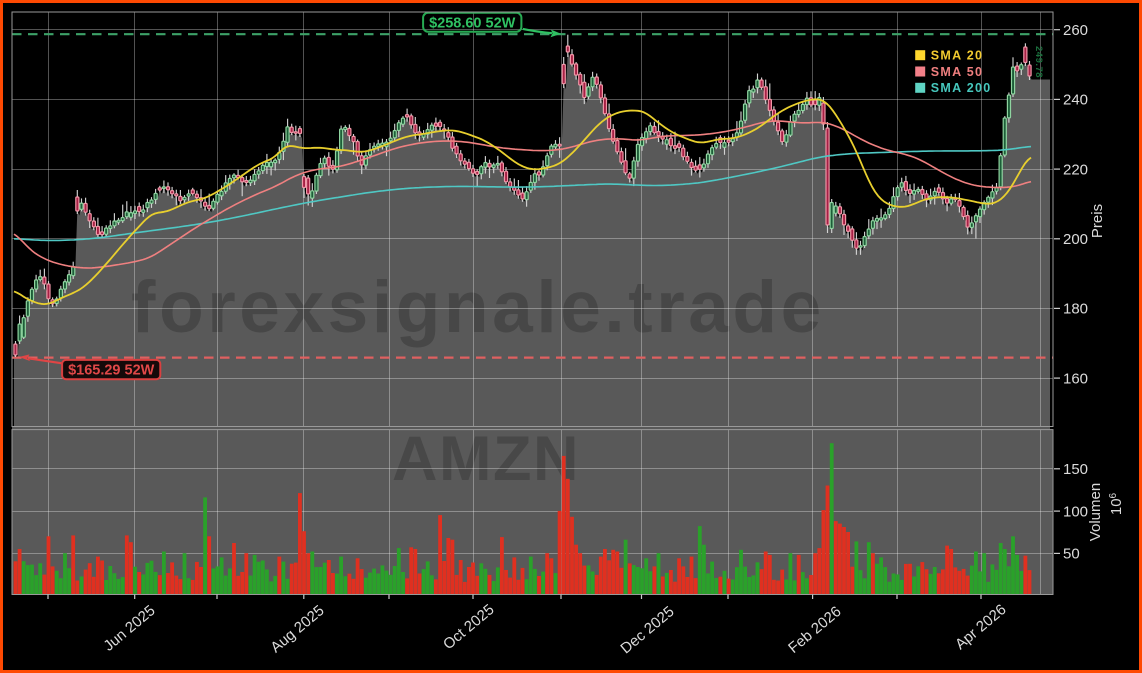 This screenshot has width=1142, height=673. I want to click on svg-text: 50, so click(1071, 554).